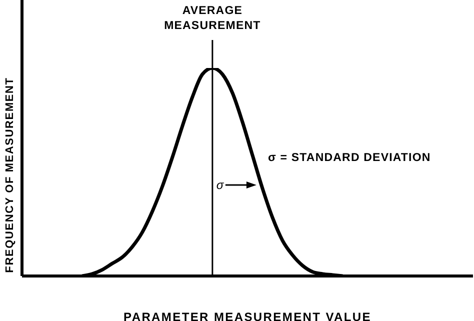  I want to click on annotation: σ, so click(220, 185).